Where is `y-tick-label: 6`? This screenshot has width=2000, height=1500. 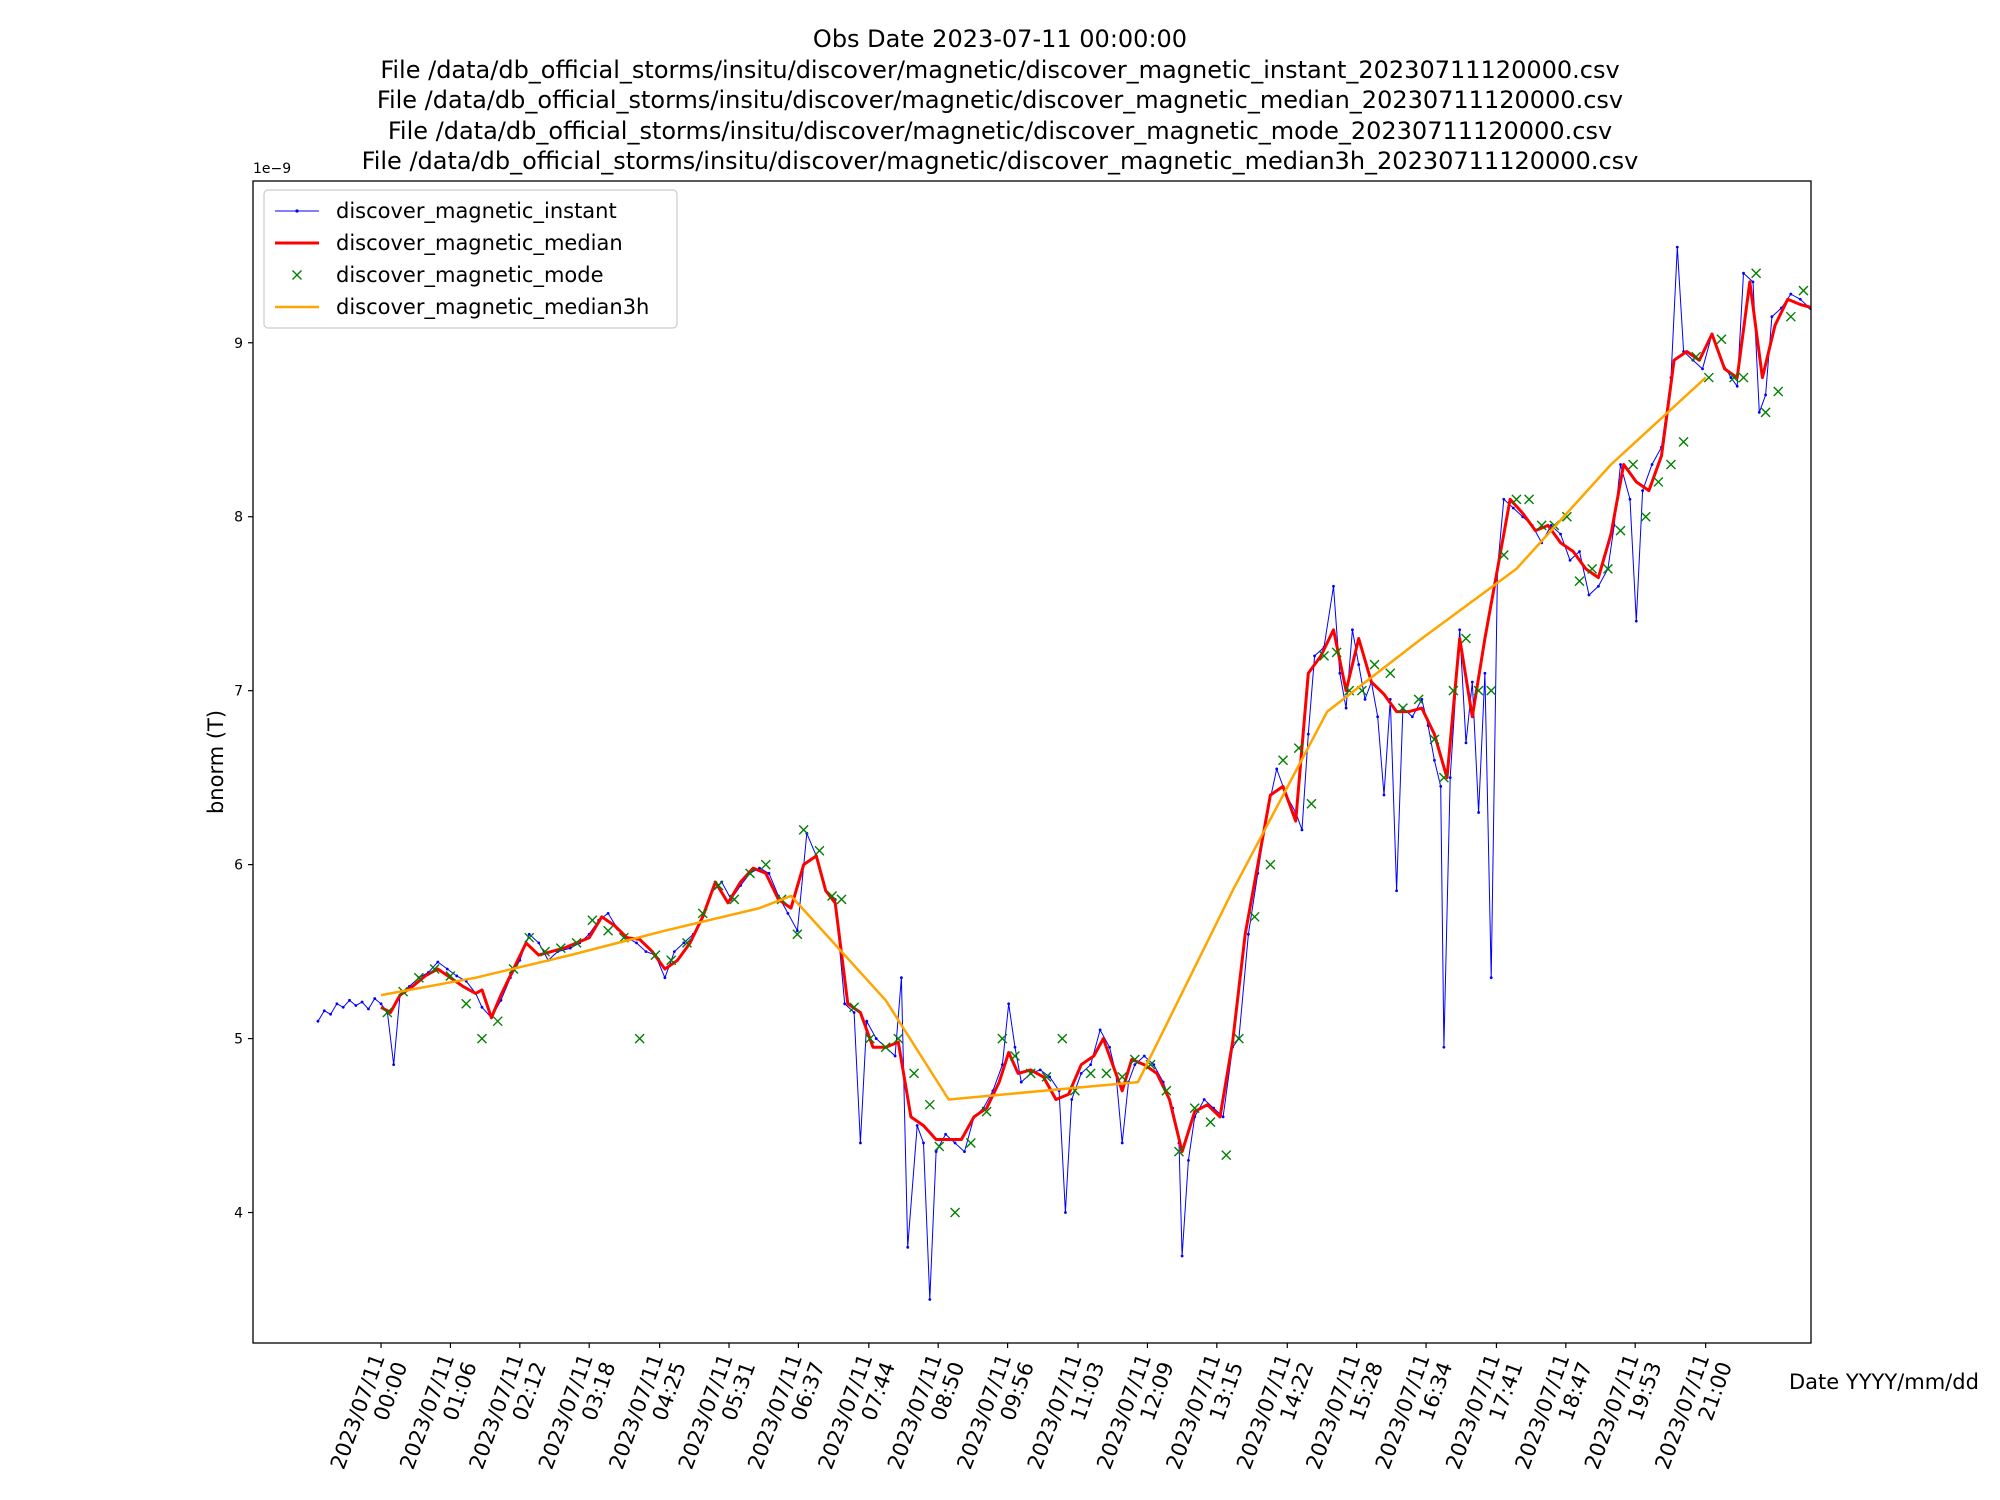 y-tick-label: 6 is located at coordinates (238, 866).